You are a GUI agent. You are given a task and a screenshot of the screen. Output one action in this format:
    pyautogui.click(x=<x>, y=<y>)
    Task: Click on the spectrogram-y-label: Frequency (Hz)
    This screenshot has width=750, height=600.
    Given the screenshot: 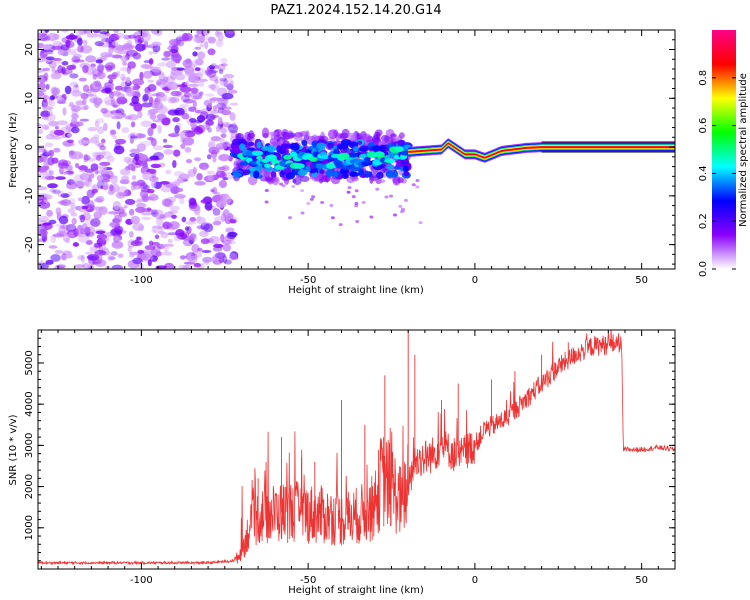 What is the action you would take?
    pyautogui.click(x=13, y=150)
    